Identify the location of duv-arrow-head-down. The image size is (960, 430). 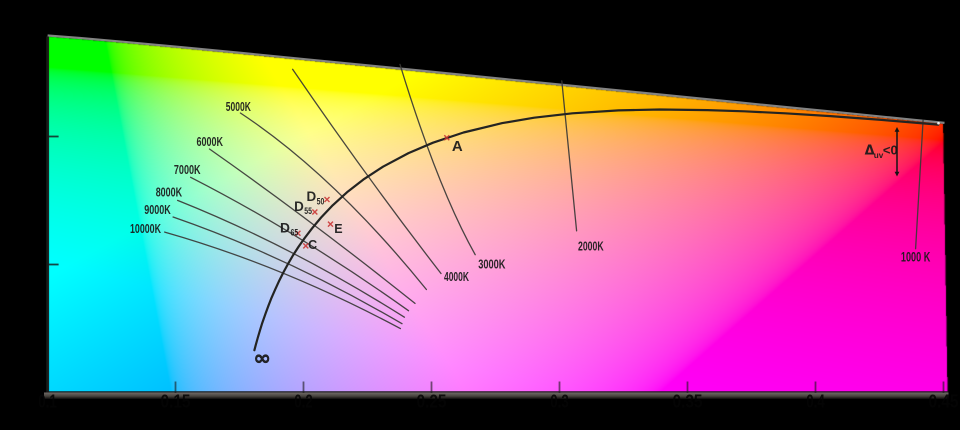
(897, 174).